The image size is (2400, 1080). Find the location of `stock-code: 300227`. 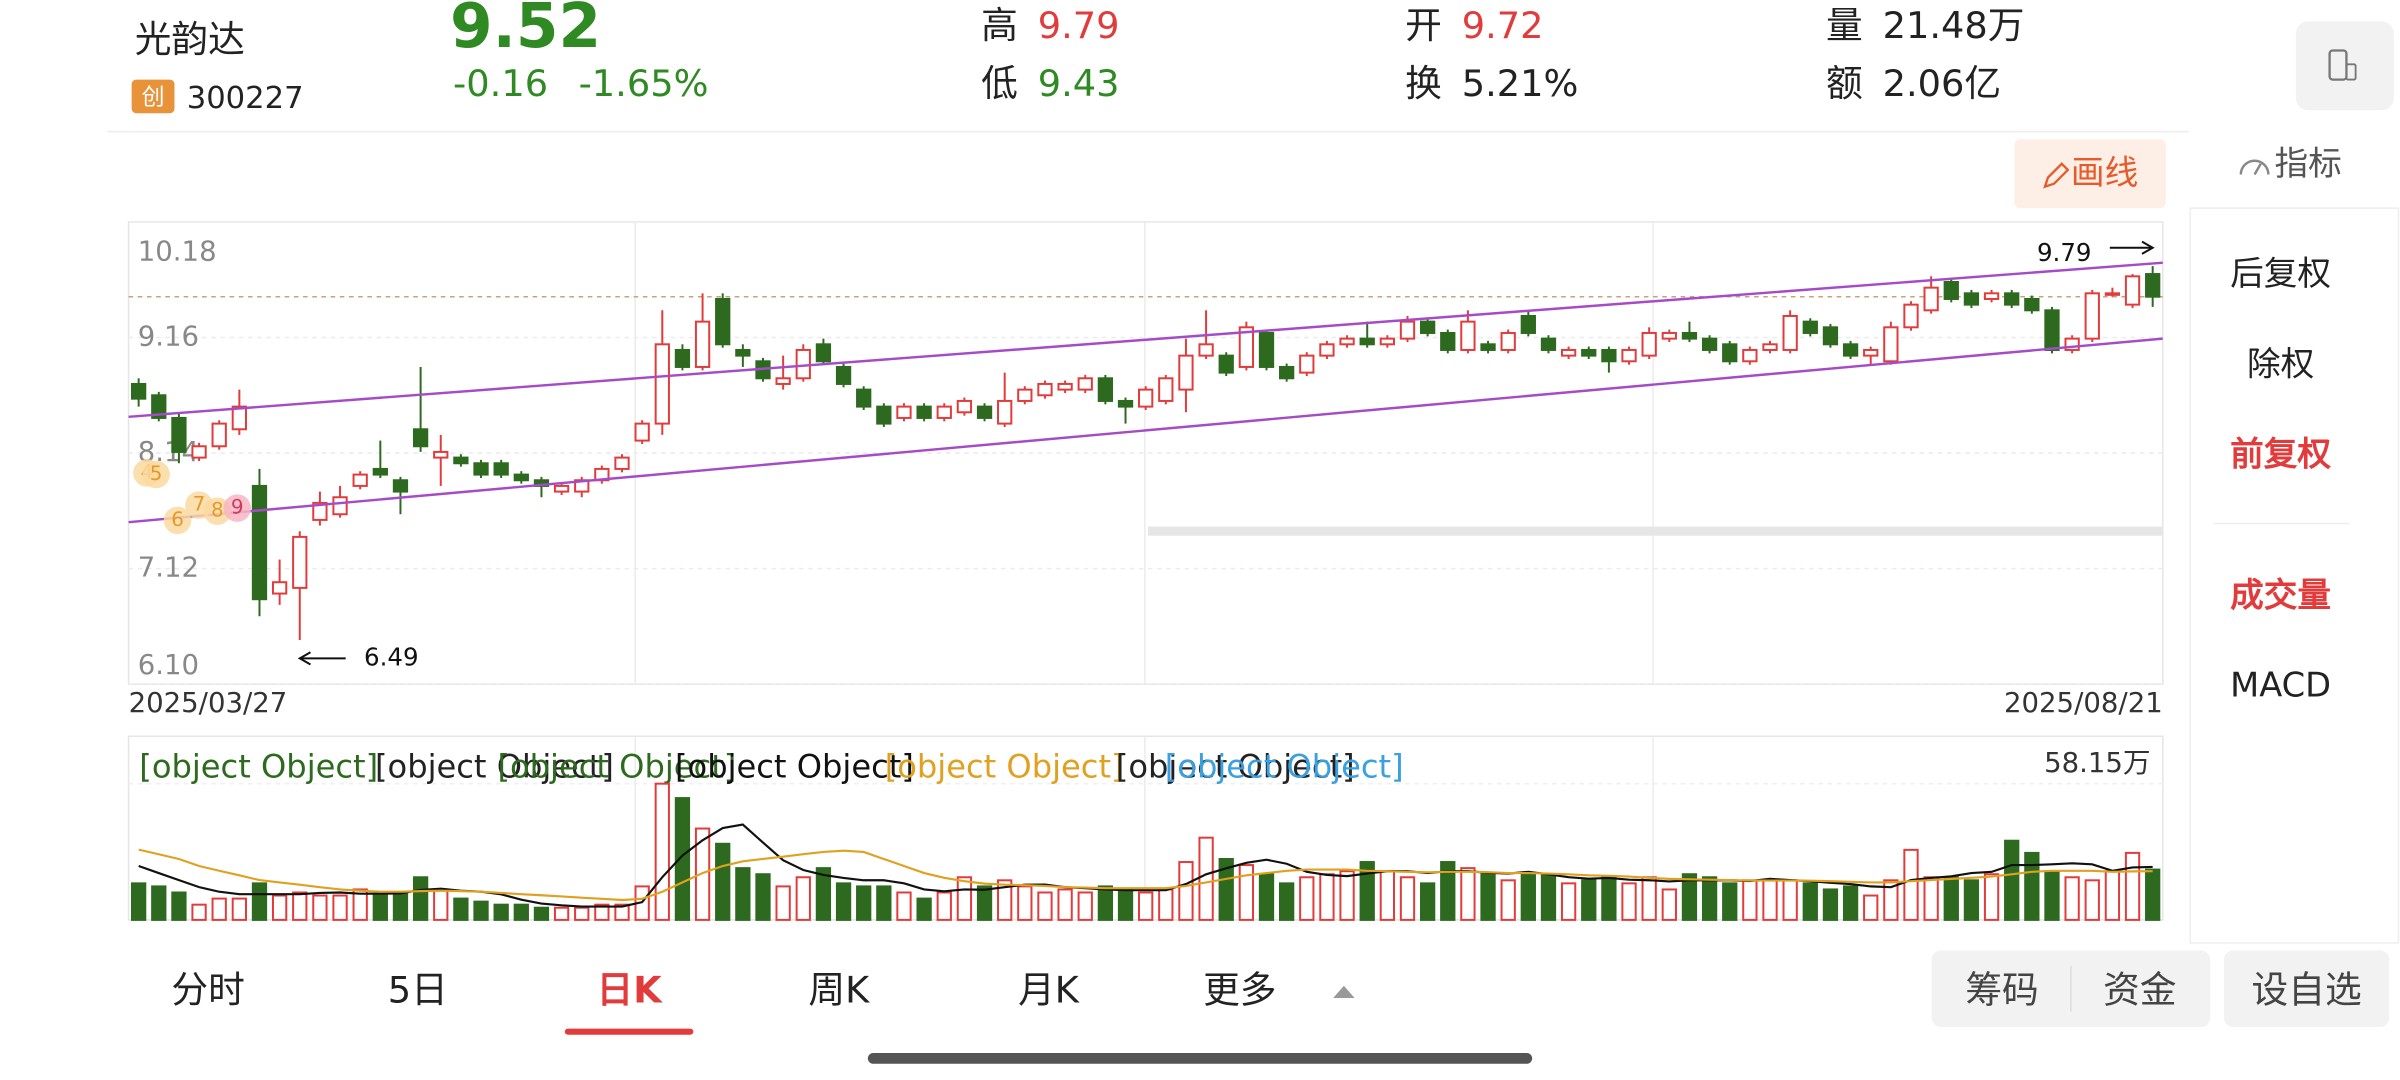

stock-code: 300227 is located at coordinates (245, 98).